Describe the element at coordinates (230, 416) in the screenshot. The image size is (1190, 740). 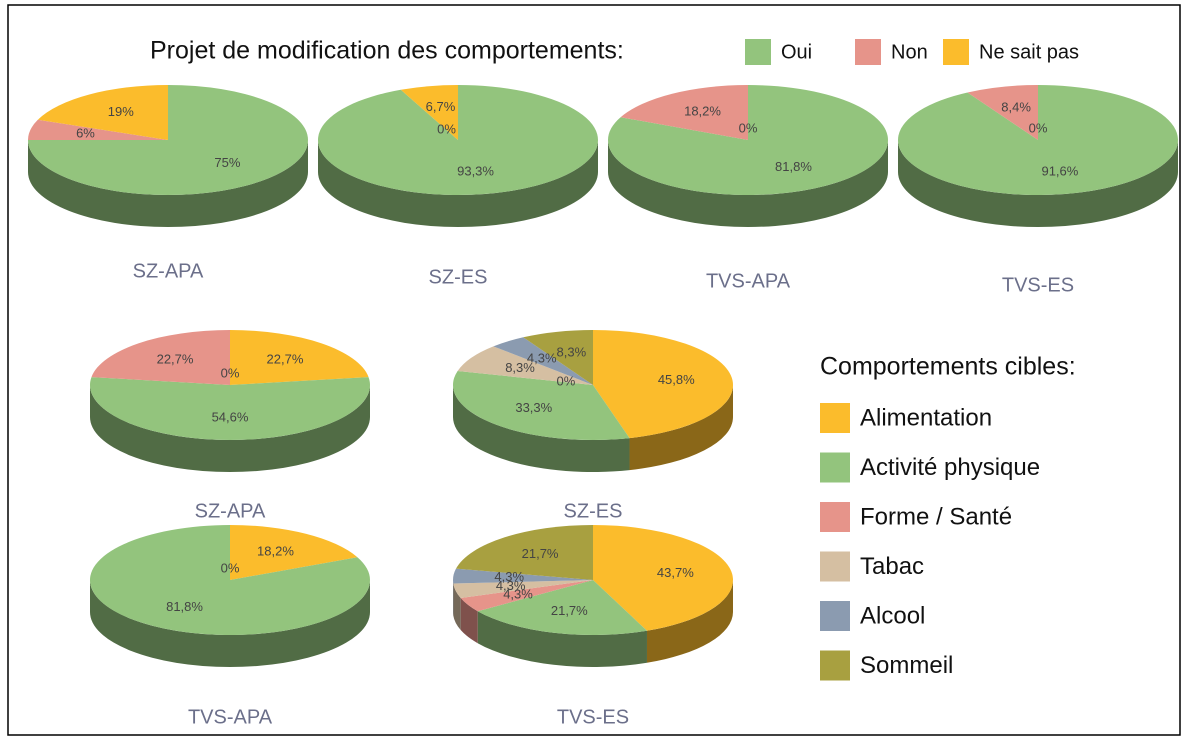
I see `slice-label: 54,6%` at that location.